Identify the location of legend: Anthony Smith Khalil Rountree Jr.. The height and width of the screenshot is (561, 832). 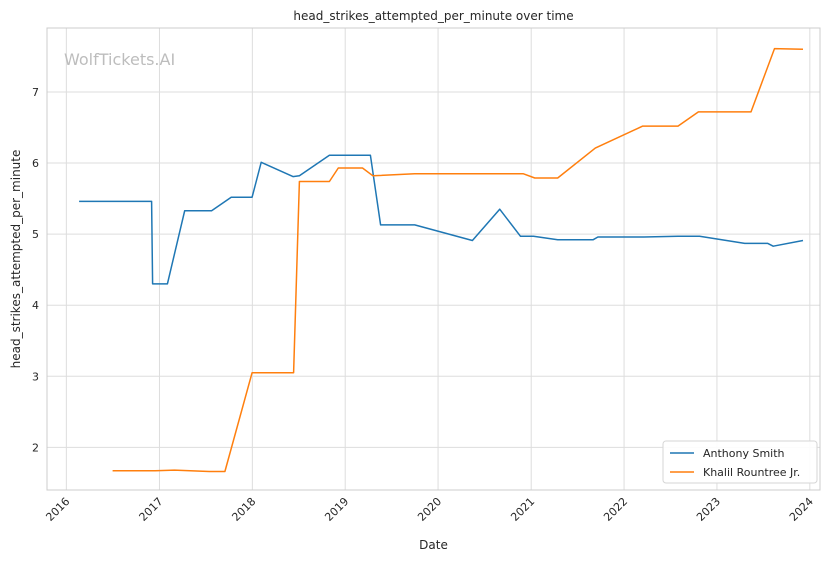
(740, 462).